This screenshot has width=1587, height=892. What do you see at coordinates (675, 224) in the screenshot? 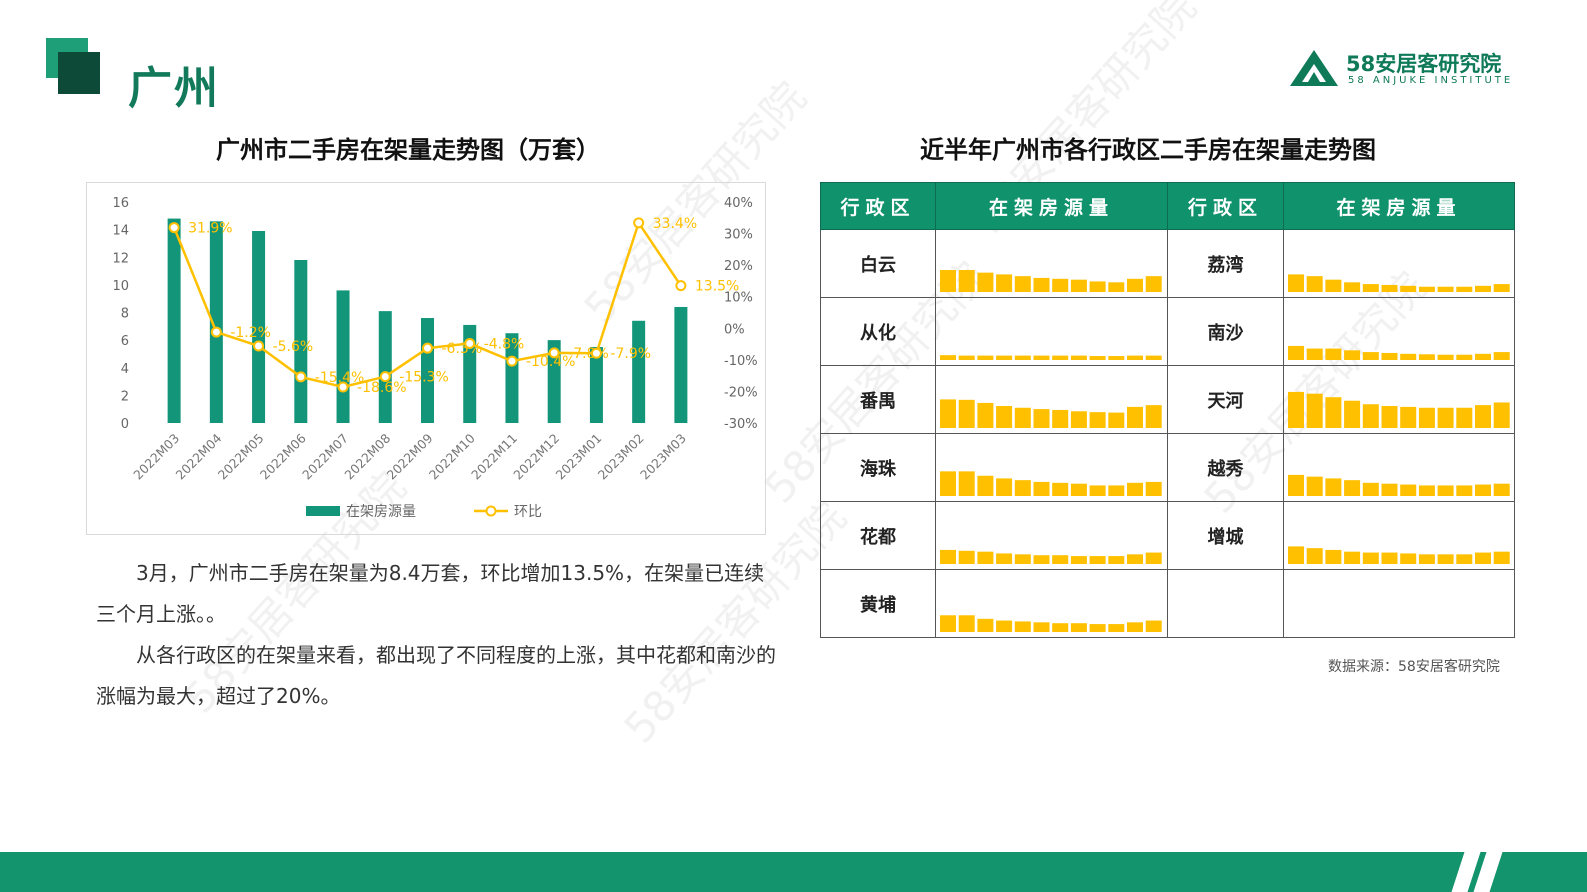
I see `data-label: 33.4%` at bounding box center [675, 224].